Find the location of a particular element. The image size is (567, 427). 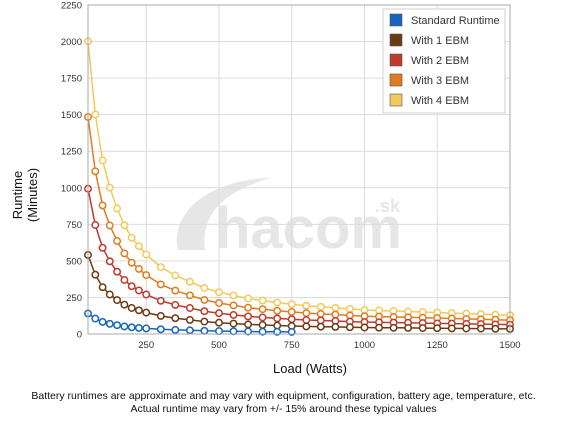

y-axis: 0 250 500 750 1000 1250 1500 1750 2000 2250 is located at coordinates (71, 171).